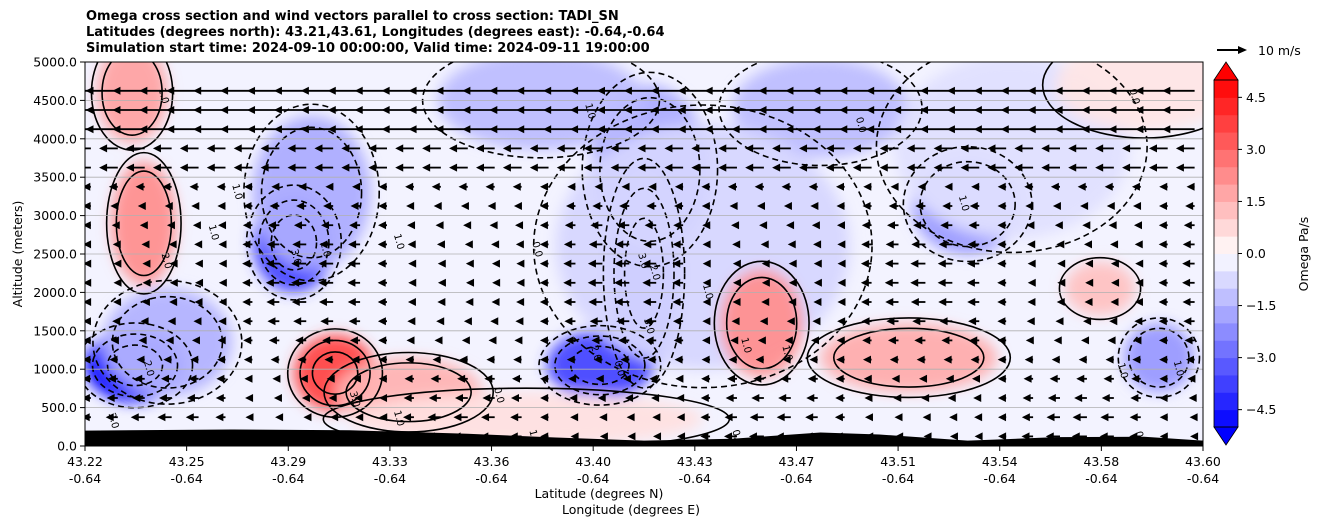 This screenshot has width=1320, height=526. What do you see at coordinates (55, 100) in the screenshot?
I see `y-tick-label: 4500.0` at bounding box center [55, 100].